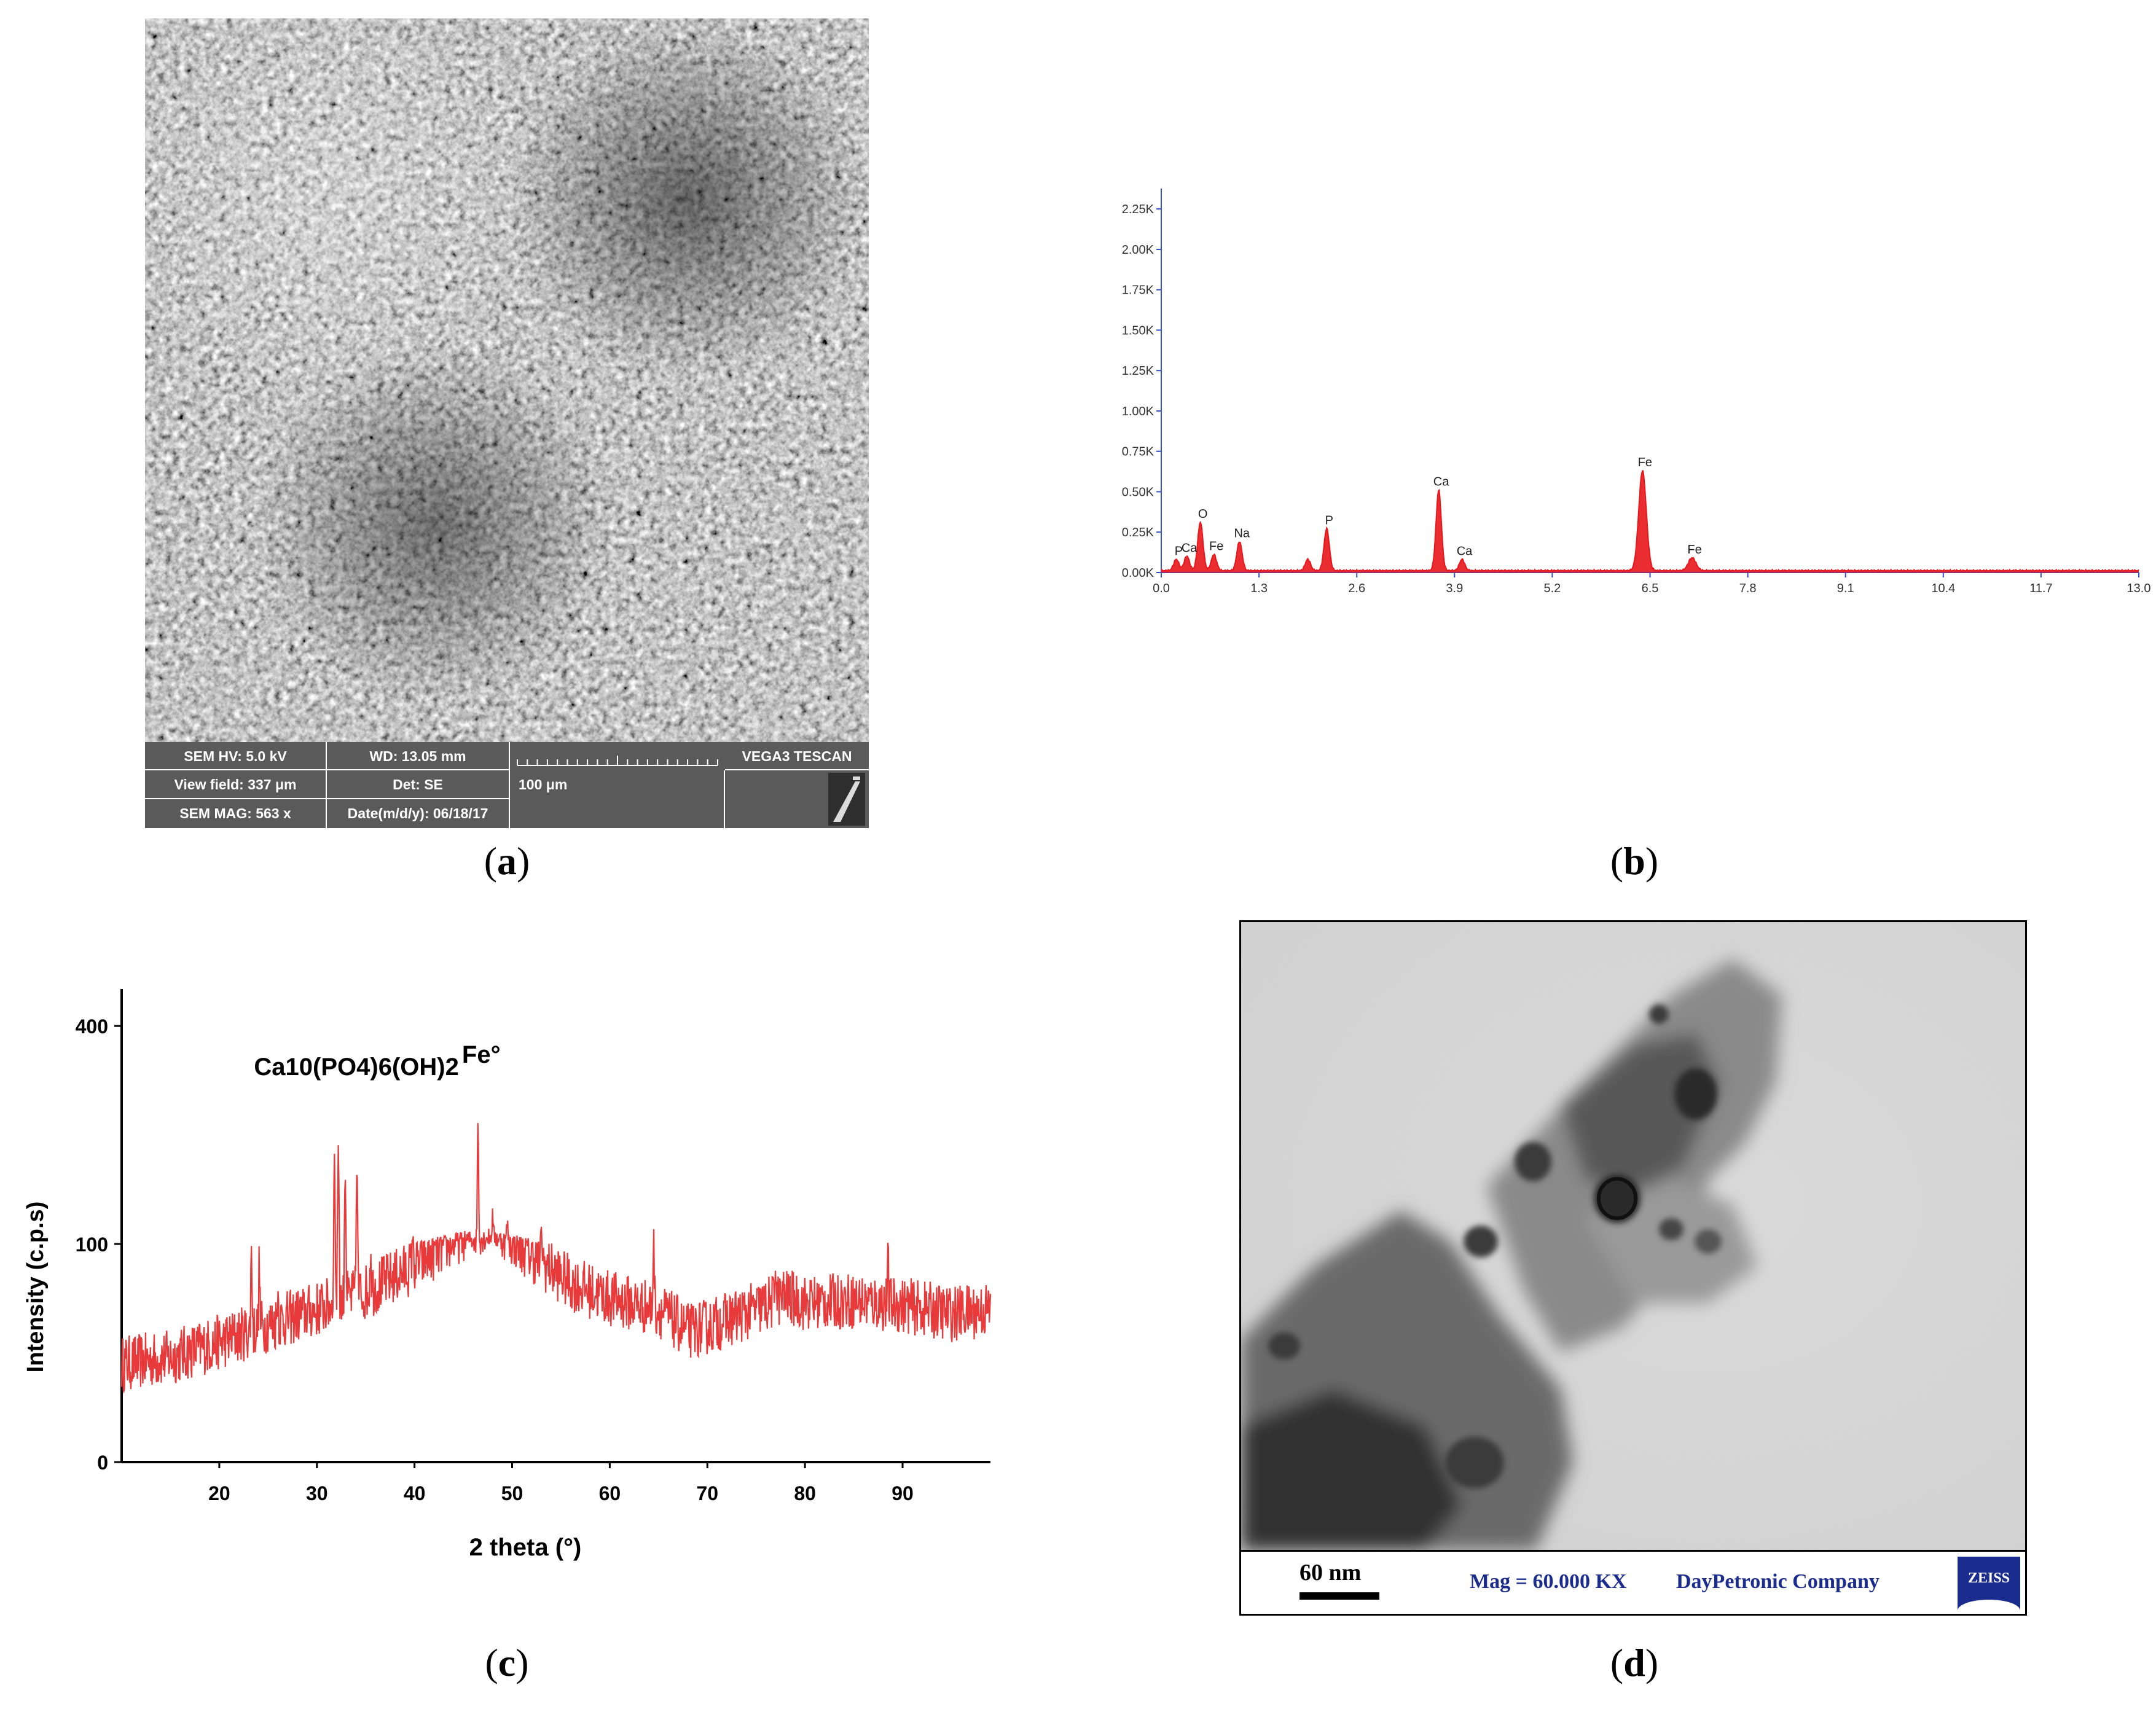  What do you see at coordinates (102, 1463) in the screenshot?
I see `xrd-y-tick-label: 0` at bounding box center [102, 1463].